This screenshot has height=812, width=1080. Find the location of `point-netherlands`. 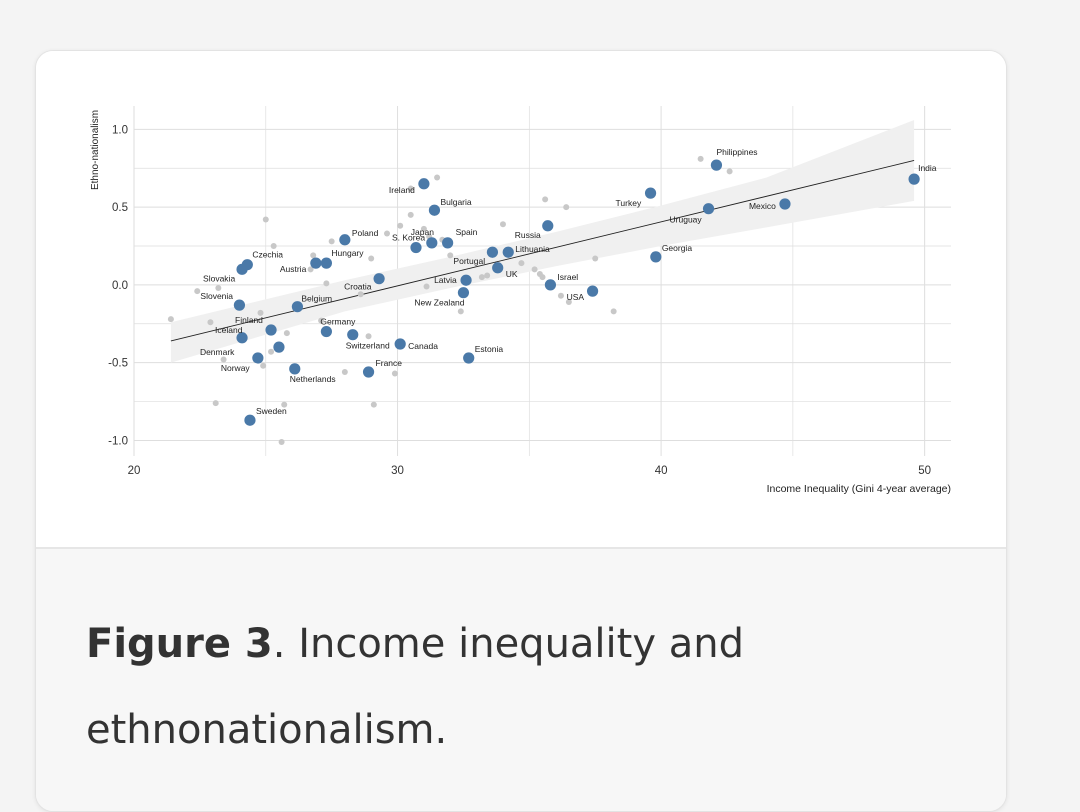

point-netherlands is located at coordinates (295, 369).